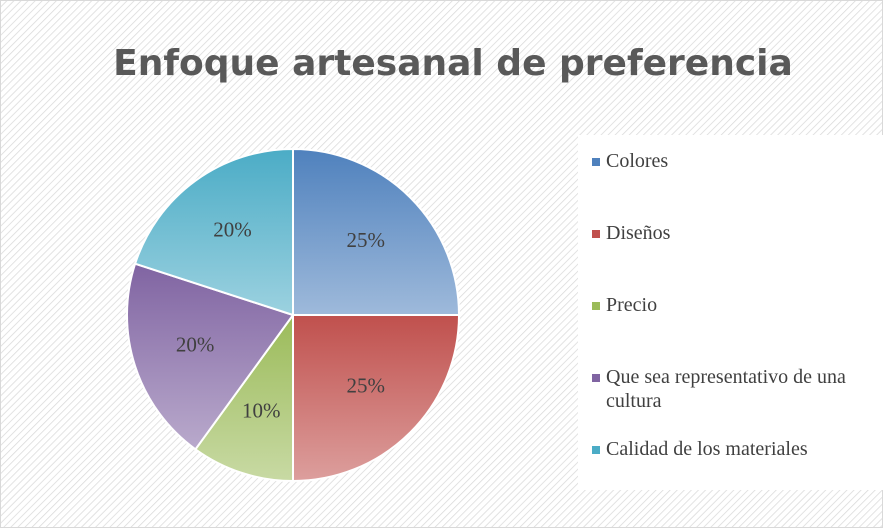 This screenshot has height=528, width=883. Describe the element at coordinates (735, 161) in the screenshot. I see `legend-entry: Colores` at that location.